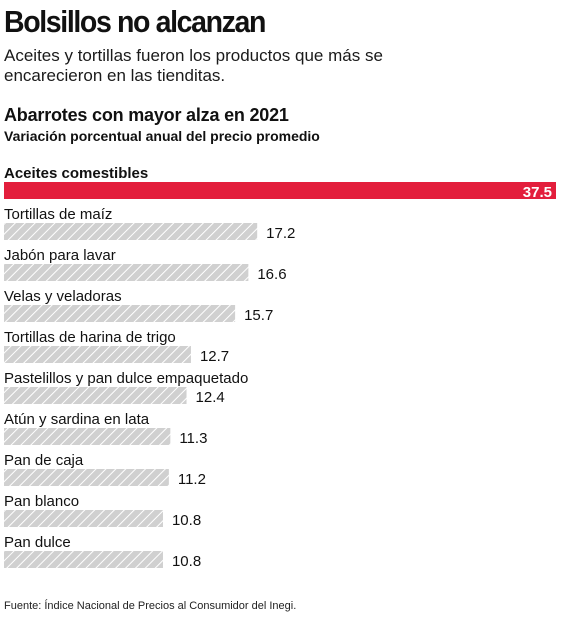 The height and width of the screenshot is (620, 562). What do you see at coordinates (37, 542) in the screenshot?
I see `category-label: Pan dulce` at bounding box center [37, 542].